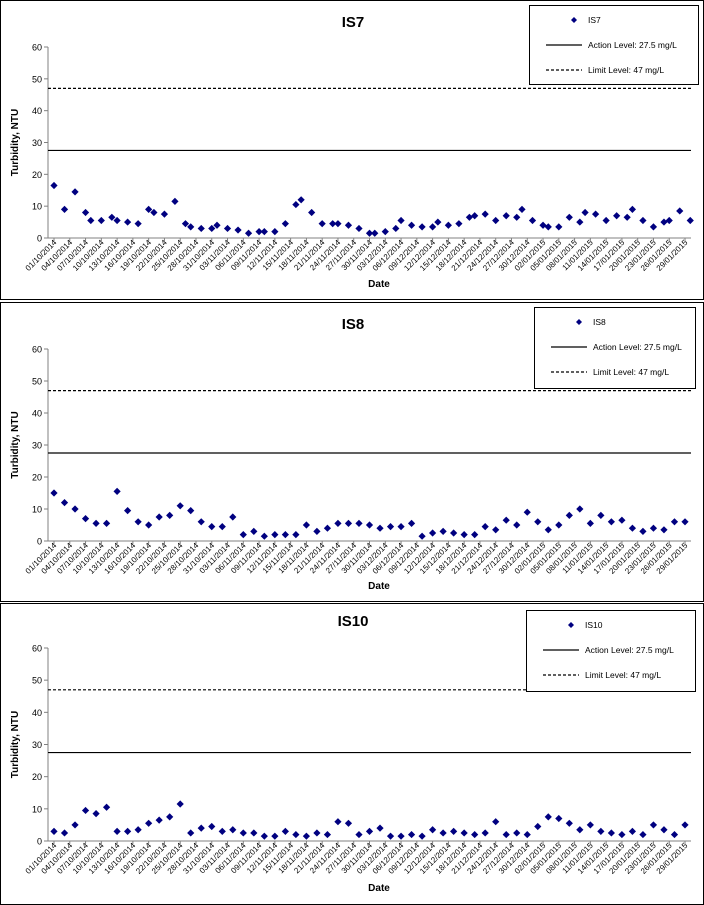  What do you see at coordinates (599, 322) in the screenshot?
I see `legend-label: IS8` at bounding box center [599, 322].